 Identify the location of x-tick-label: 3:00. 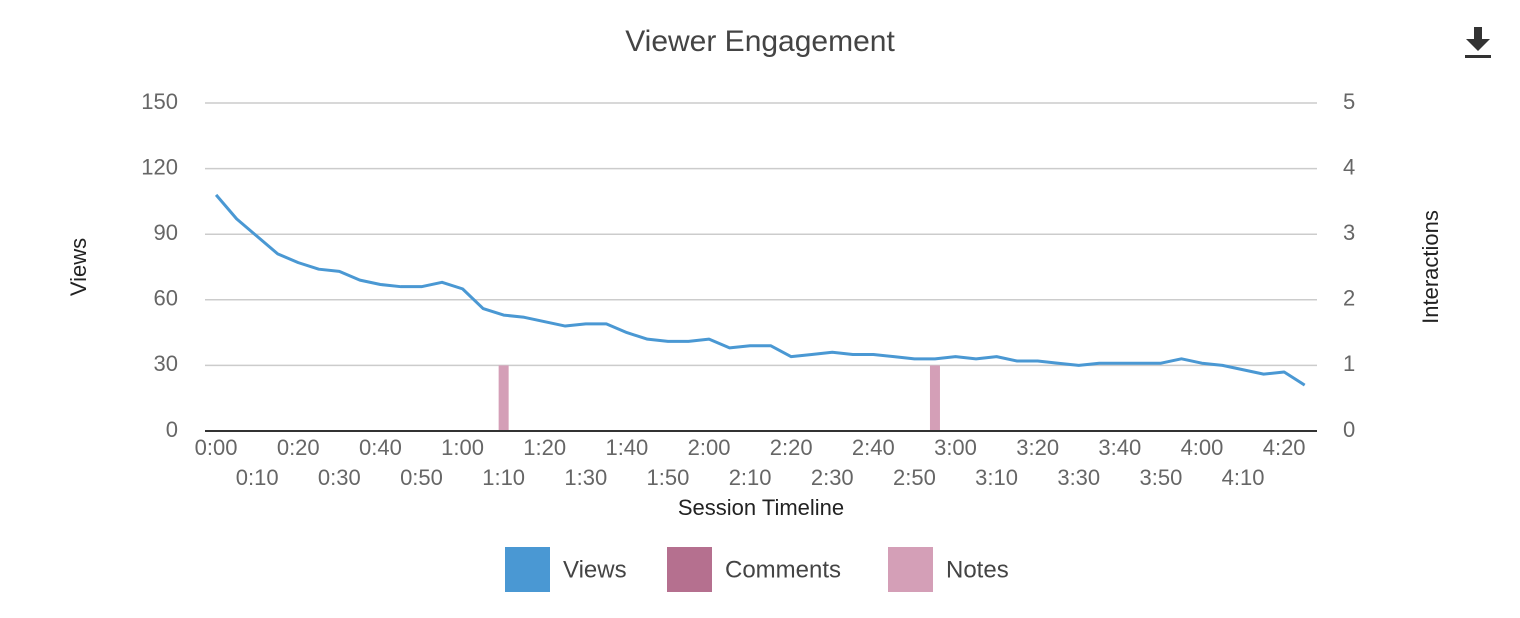
(955, 447).